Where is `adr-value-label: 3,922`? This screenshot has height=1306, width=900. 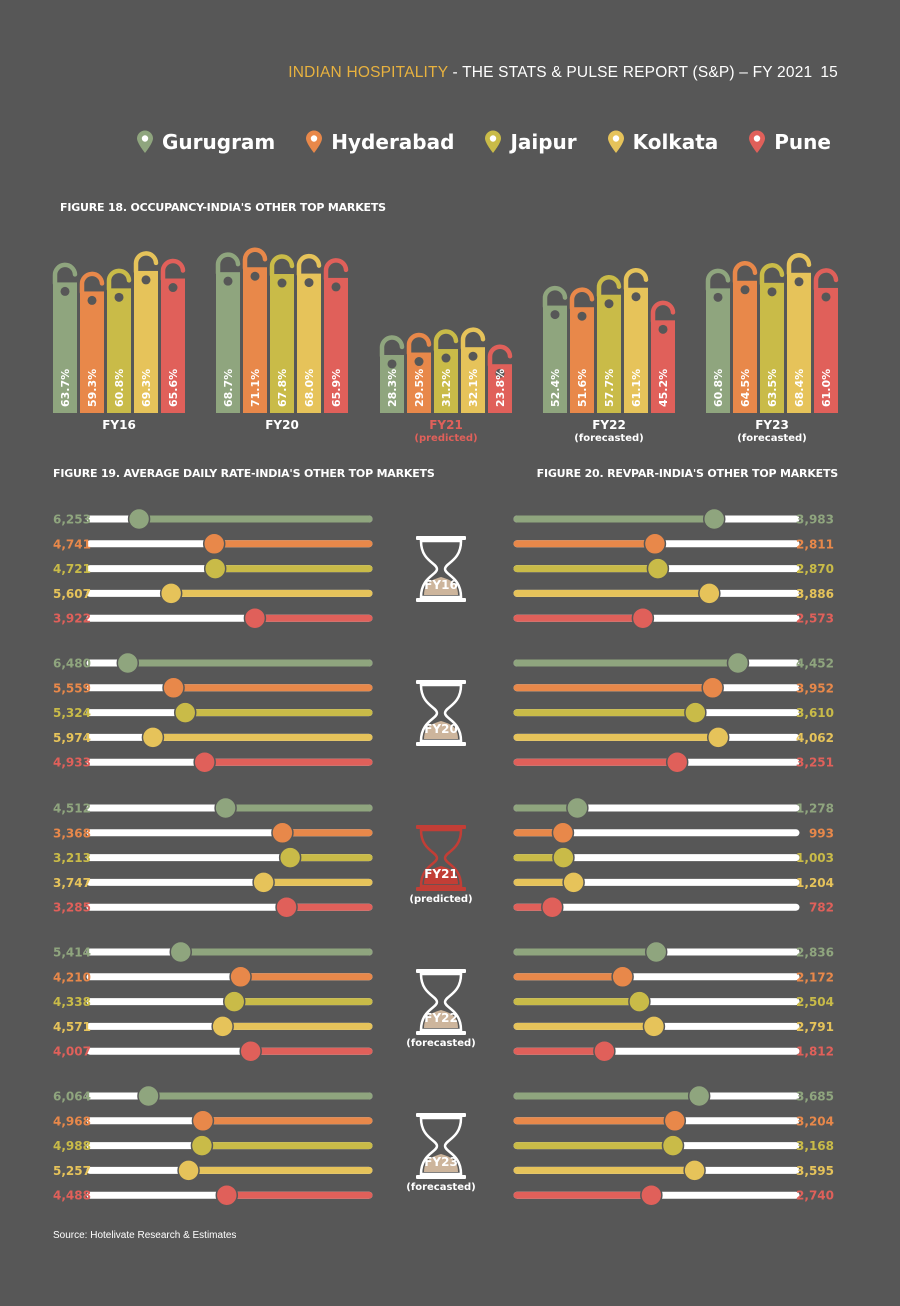
adr-value-label: 3,922 is located at coordinates (72, 619).